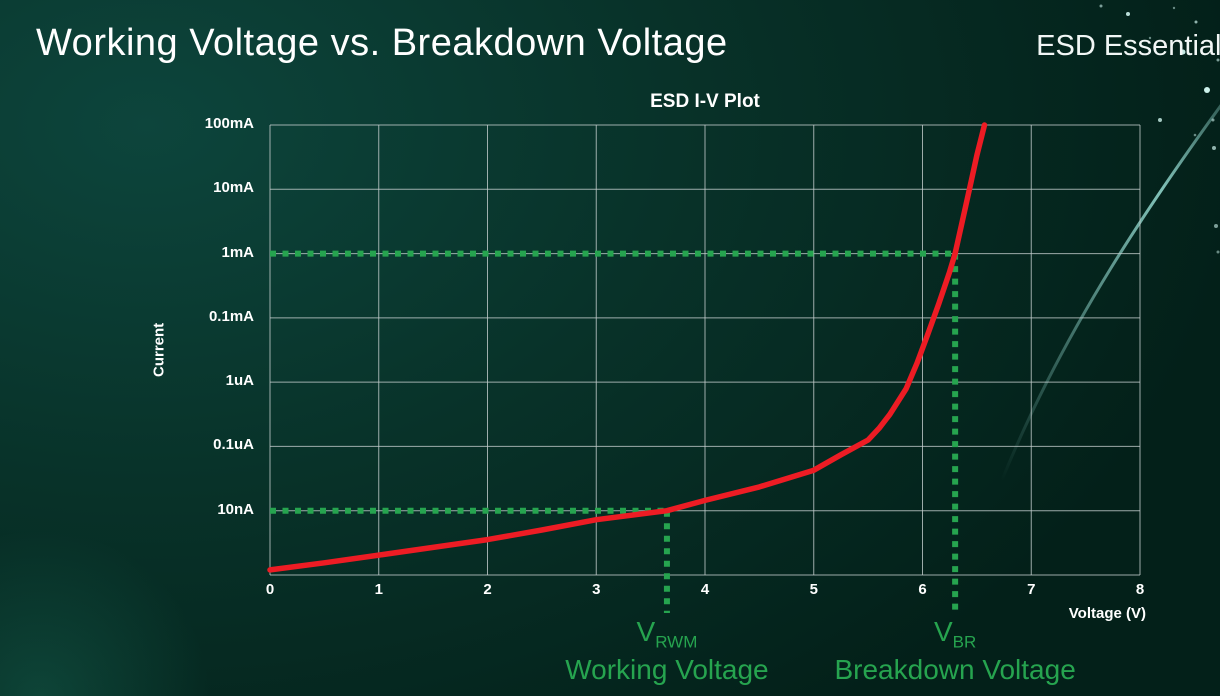  What do you see at coordinates (159, 350) in the screenshot?
I see `y-axis-label: Current` at bounding box center [159, 350].